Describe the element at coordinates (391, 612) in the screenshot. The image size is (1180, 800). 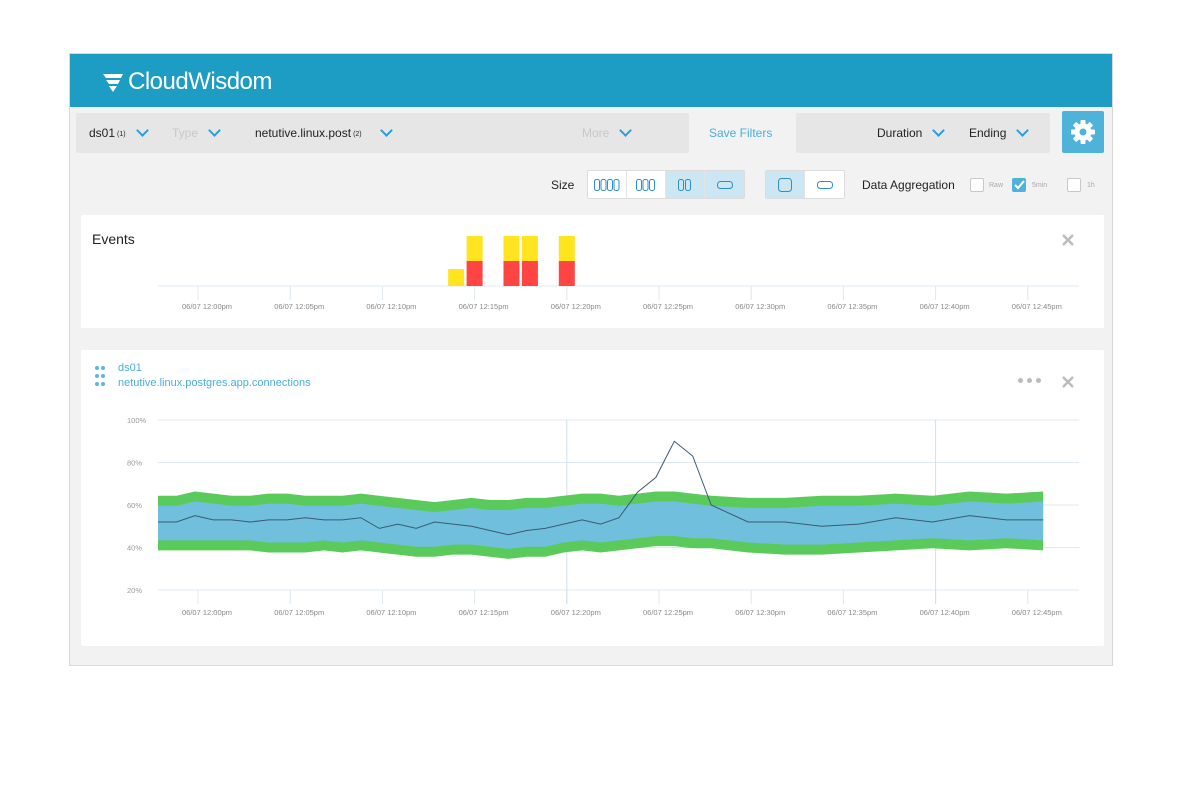
I see `metric-x-tick-label: 06/07 12:10pm` at that location.